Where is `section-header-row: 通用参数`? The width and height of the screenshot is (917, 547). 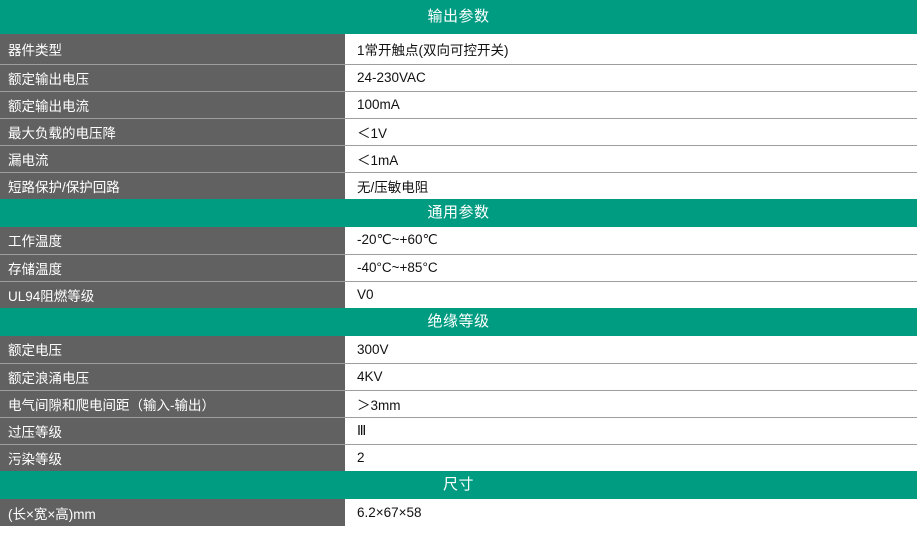 section-header-row: 通用参数 is located at coordinates (458, 213).